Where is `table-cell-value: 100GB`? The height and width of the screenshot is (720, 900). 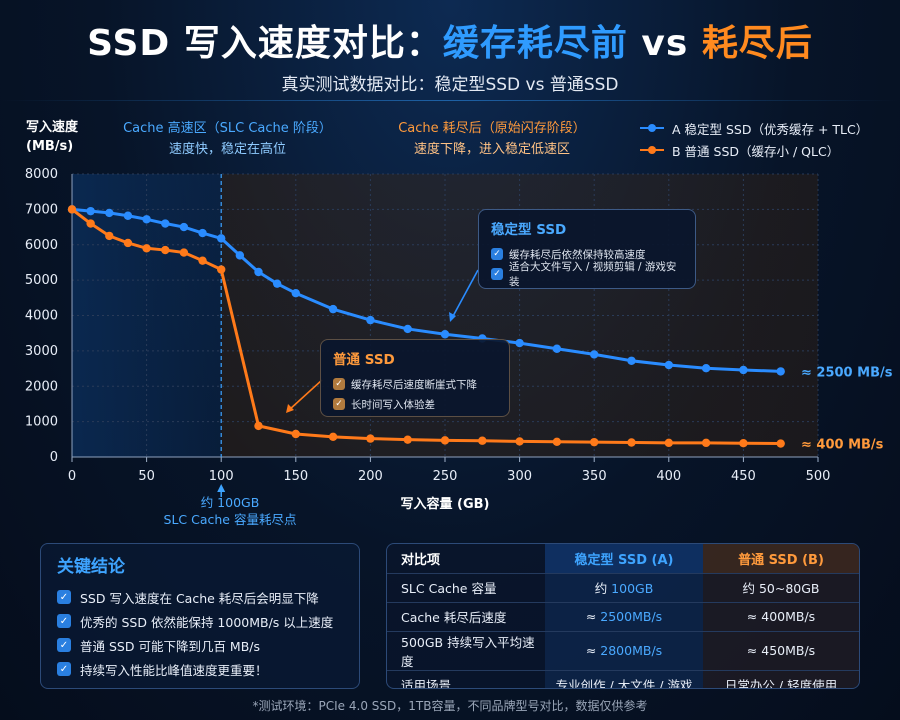 table-cell-value: 100GB is located at coordinates (632, 588).